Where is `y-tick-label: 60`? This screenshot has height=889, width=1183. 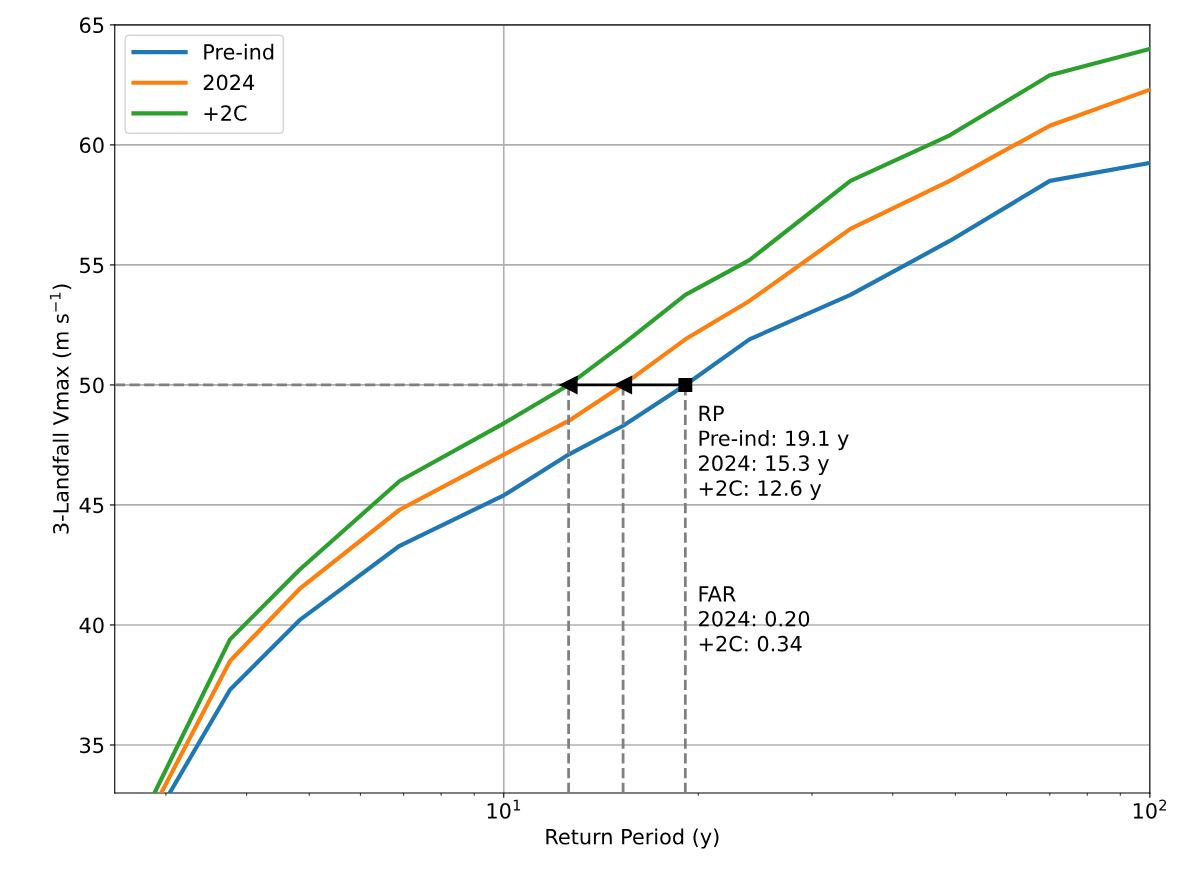
y-tick-label: 60 is located at coordinates (91, 145).